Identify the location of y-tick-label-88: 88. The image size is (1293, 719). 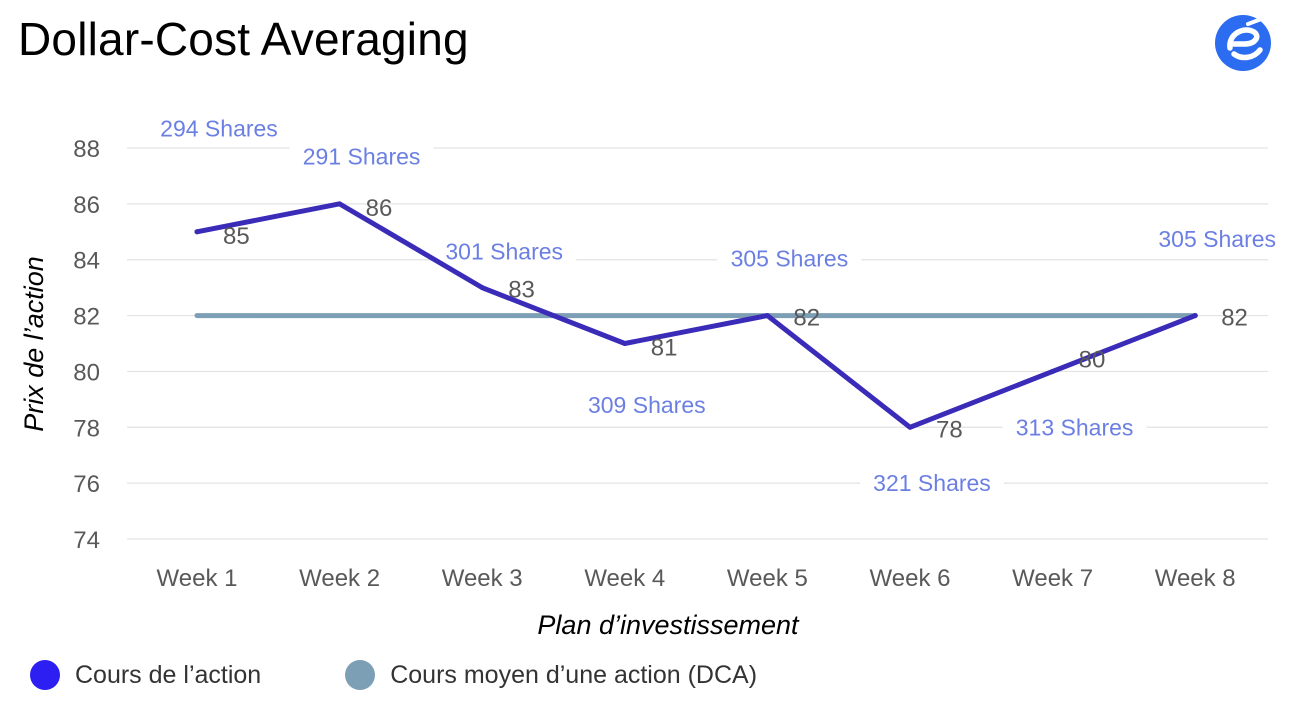
(86, 149).